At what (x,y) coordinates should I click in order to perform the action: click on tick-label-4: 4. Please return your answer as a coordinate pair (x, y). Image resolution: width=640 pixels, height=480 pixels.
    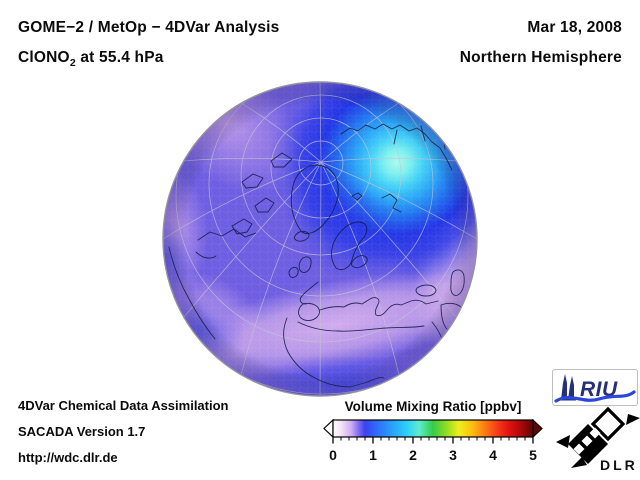
    Looking at the image, I should click on (493, 455).